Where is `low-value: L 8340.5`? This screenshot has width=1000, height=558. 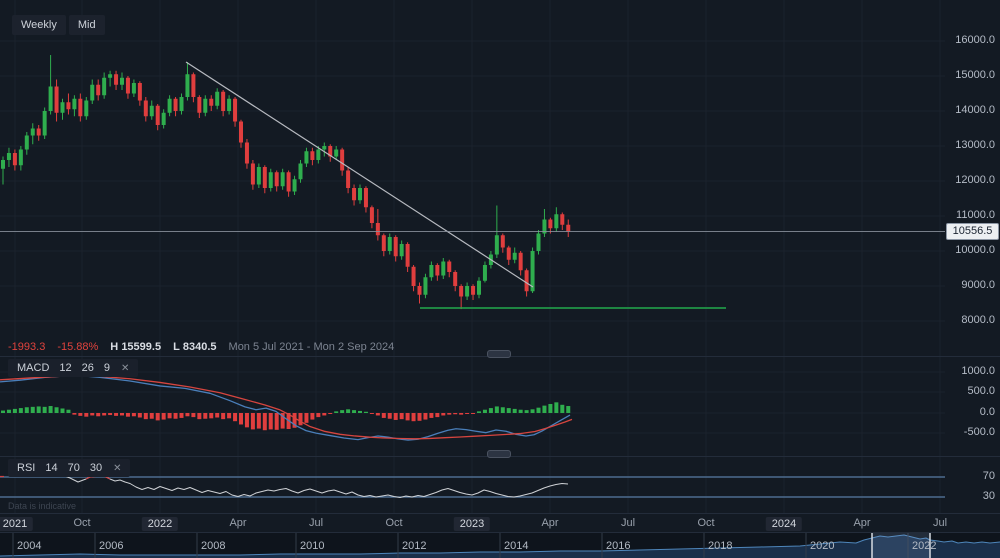 low-value: L 8340.5 is located at coordinates (195, 347).